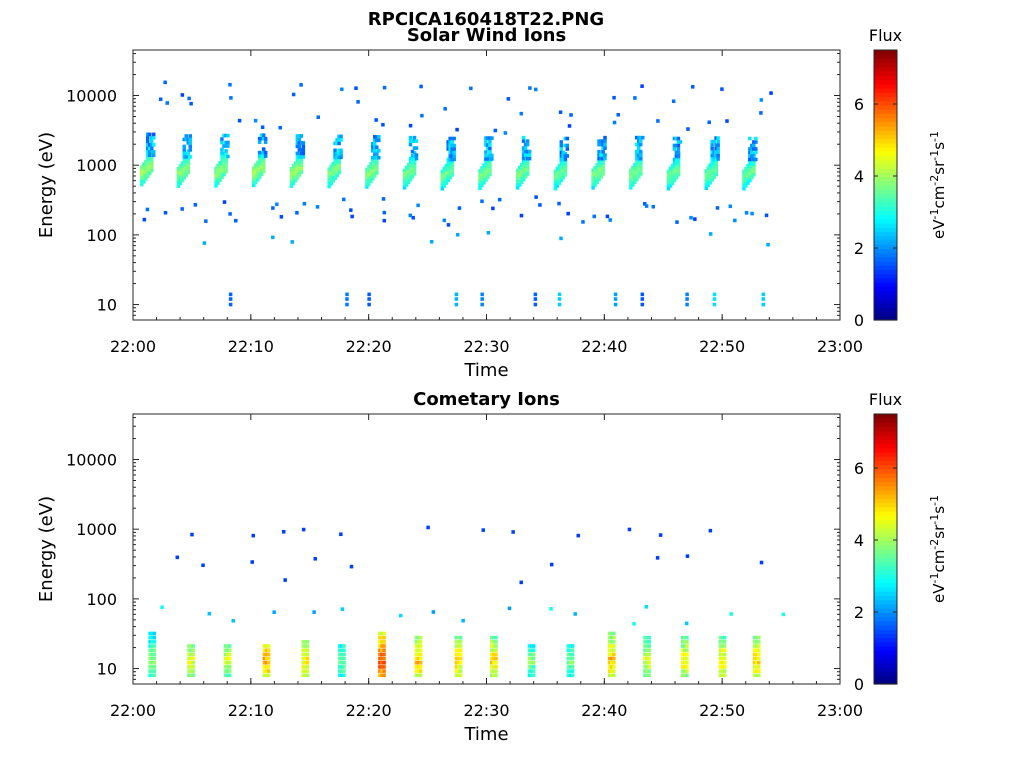 The image size is (1024, 768). I want to click on colorbar-tick-label: 0, so click(859, 684).